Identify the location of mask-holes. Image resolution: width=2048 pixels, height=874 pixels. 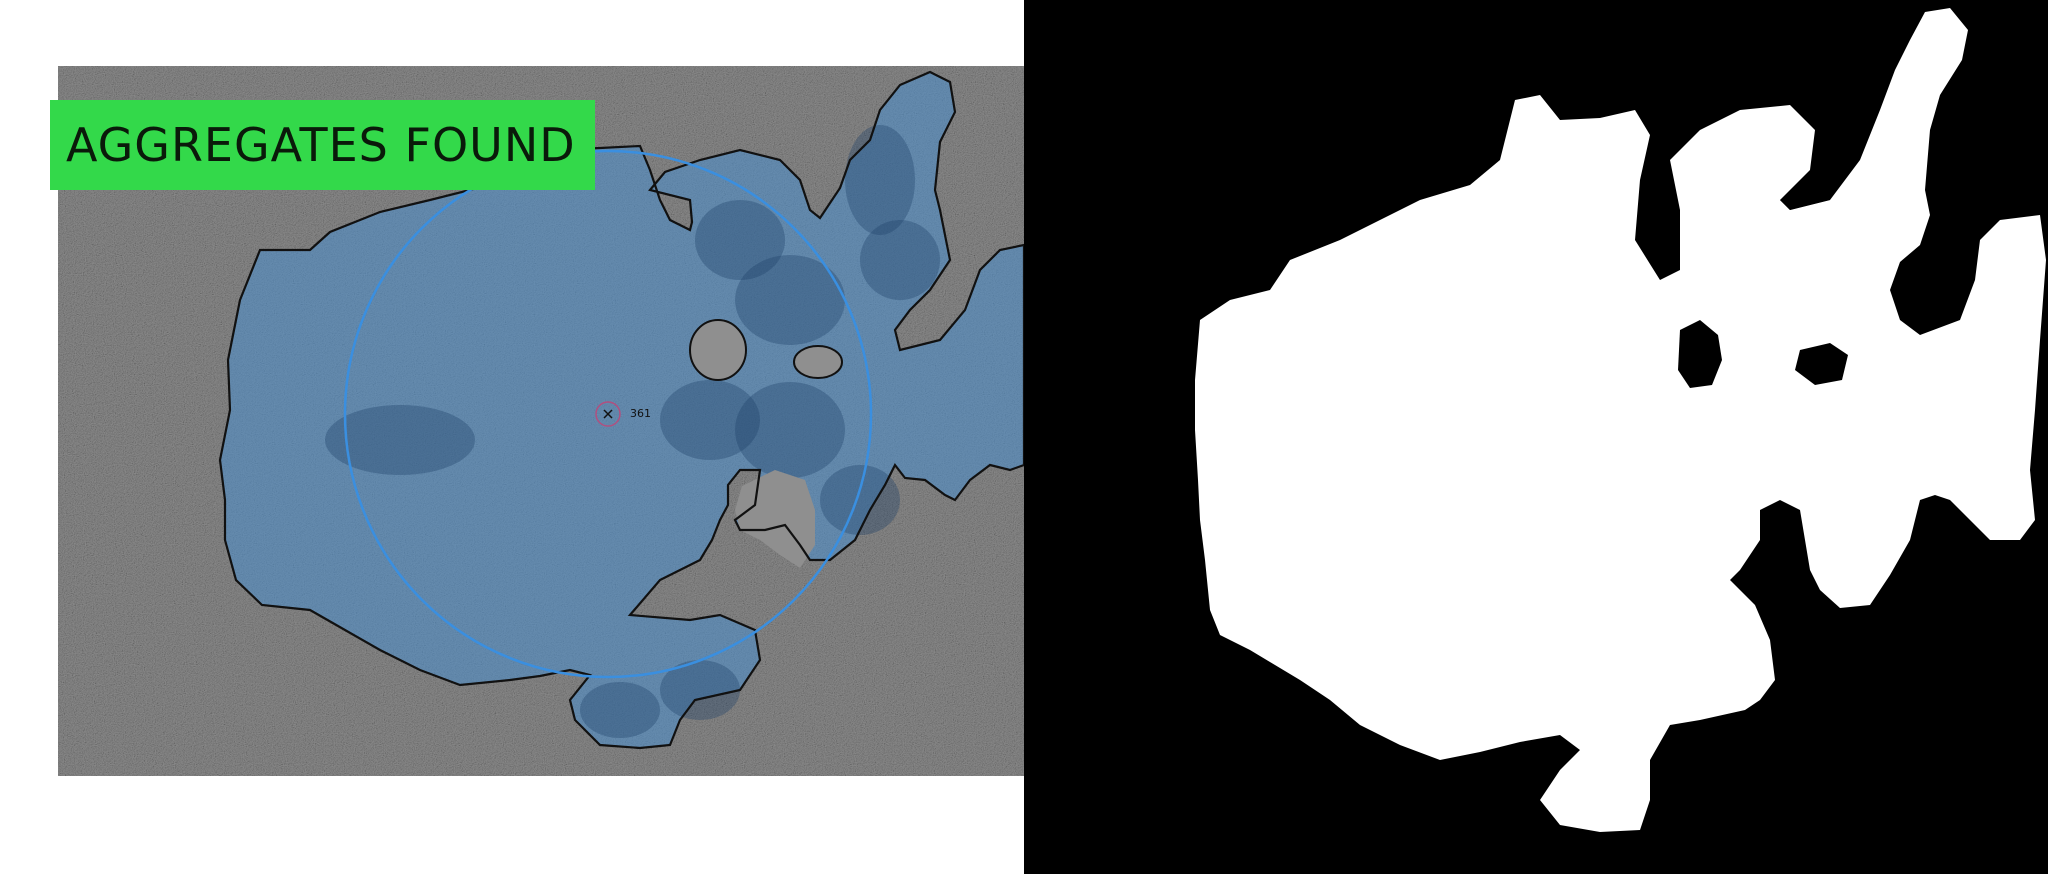
(1763, 289).